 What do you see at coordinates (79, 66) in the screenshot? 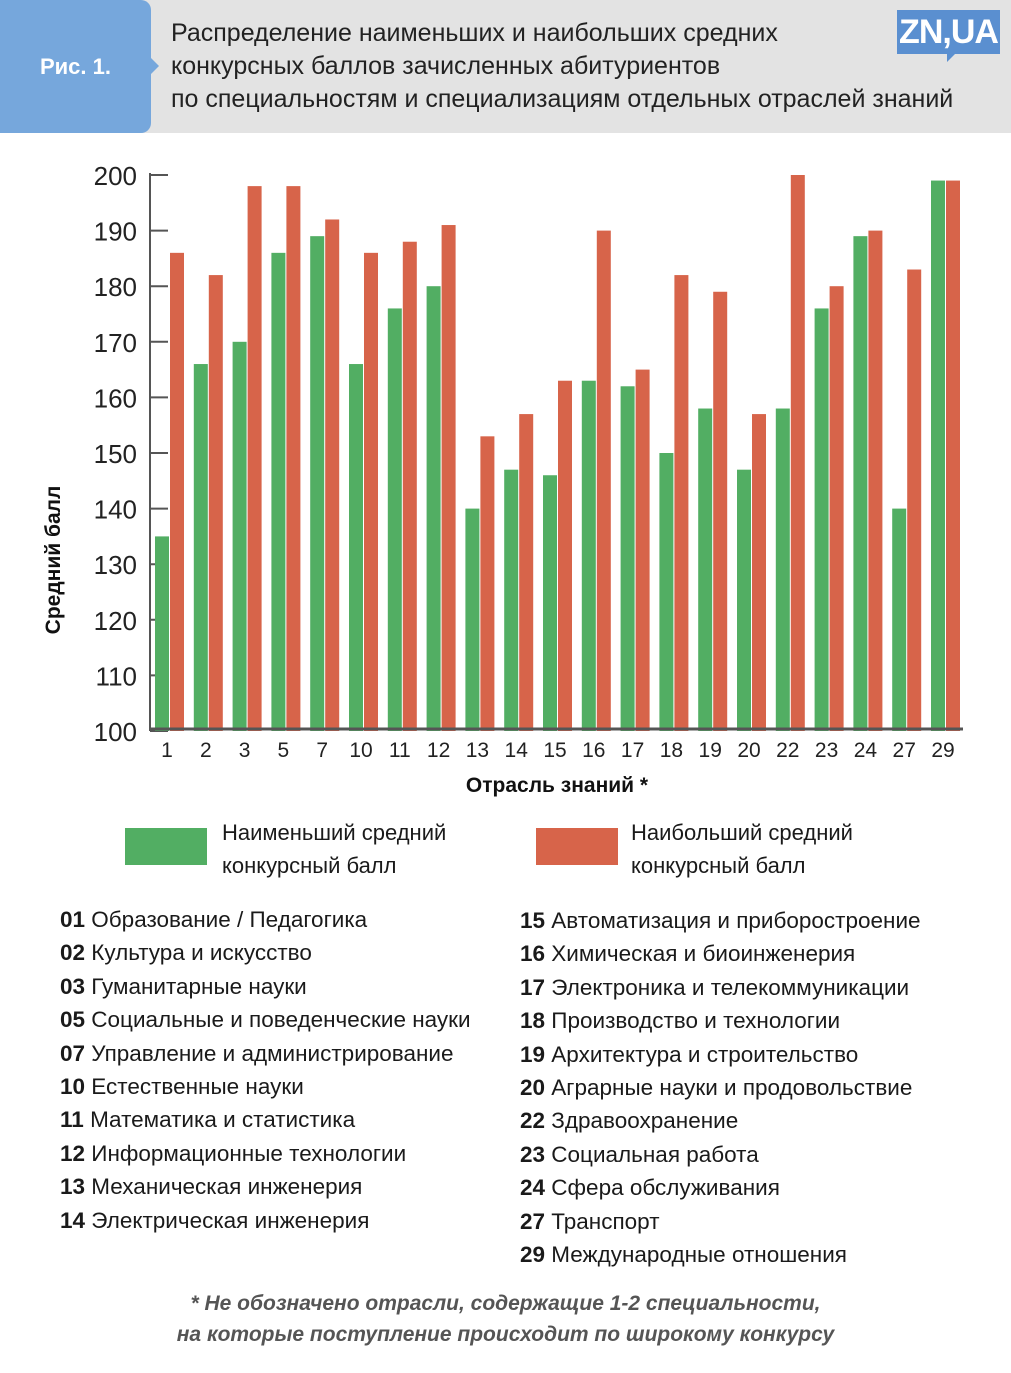
I see `figure-label: Рис. 1.` at bounding box center [79, 66].